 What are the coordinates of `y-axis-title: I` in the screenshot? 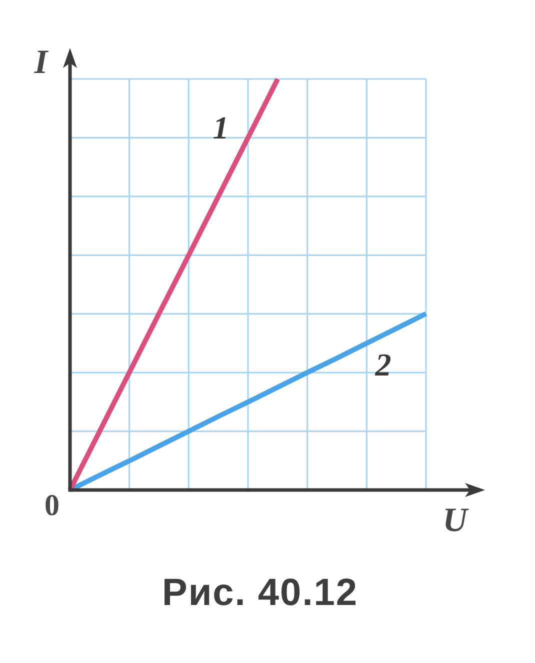 It's located at (41, 62).